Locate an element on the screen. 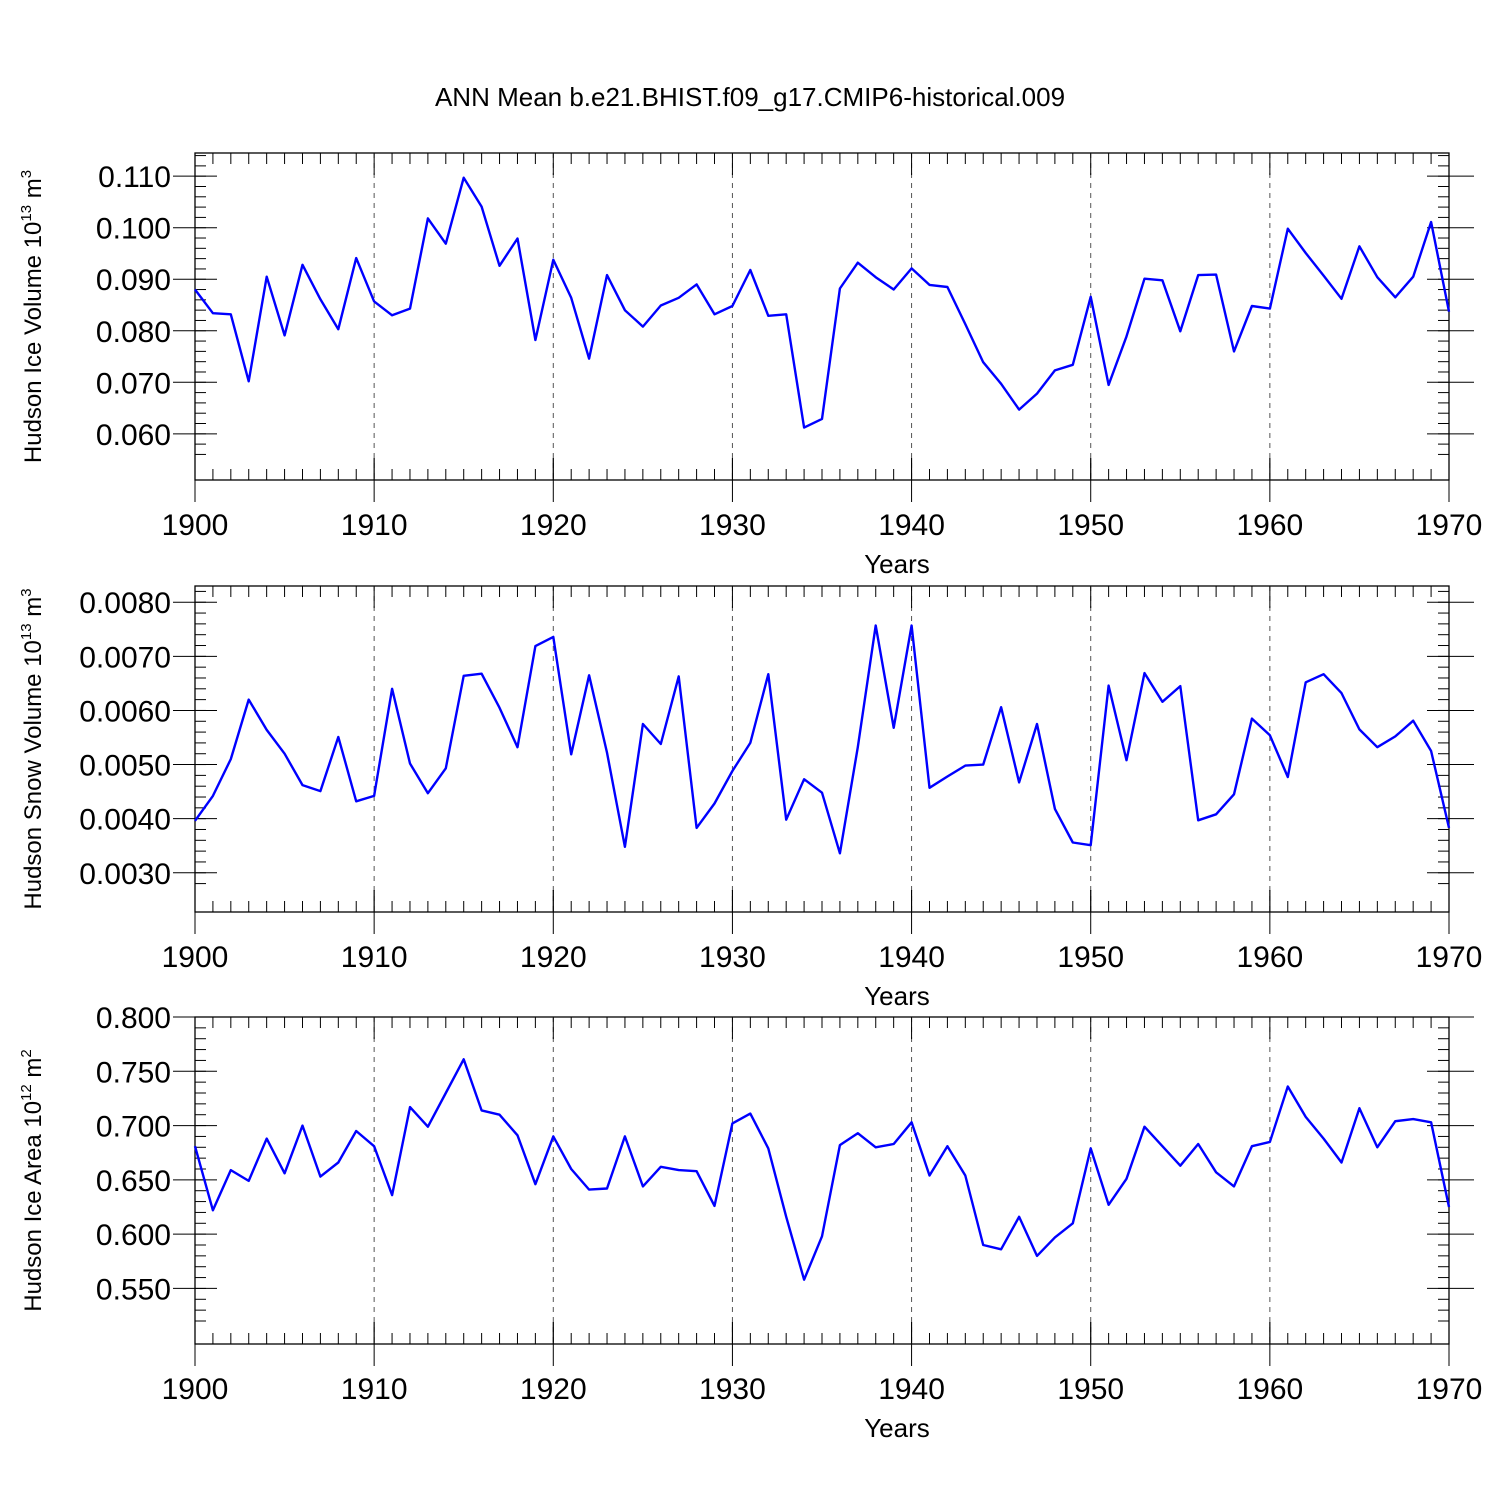 This screenshot has width=1500, height=1500. y-axis-label: Hudson Ice Volume 1013 m3 is located at coordinates (32, 316).